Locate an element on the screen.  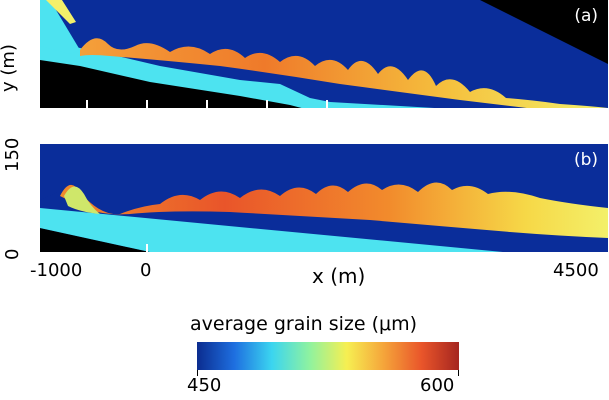
x-tick-zero: 0 is located at coordinates (146, 270).